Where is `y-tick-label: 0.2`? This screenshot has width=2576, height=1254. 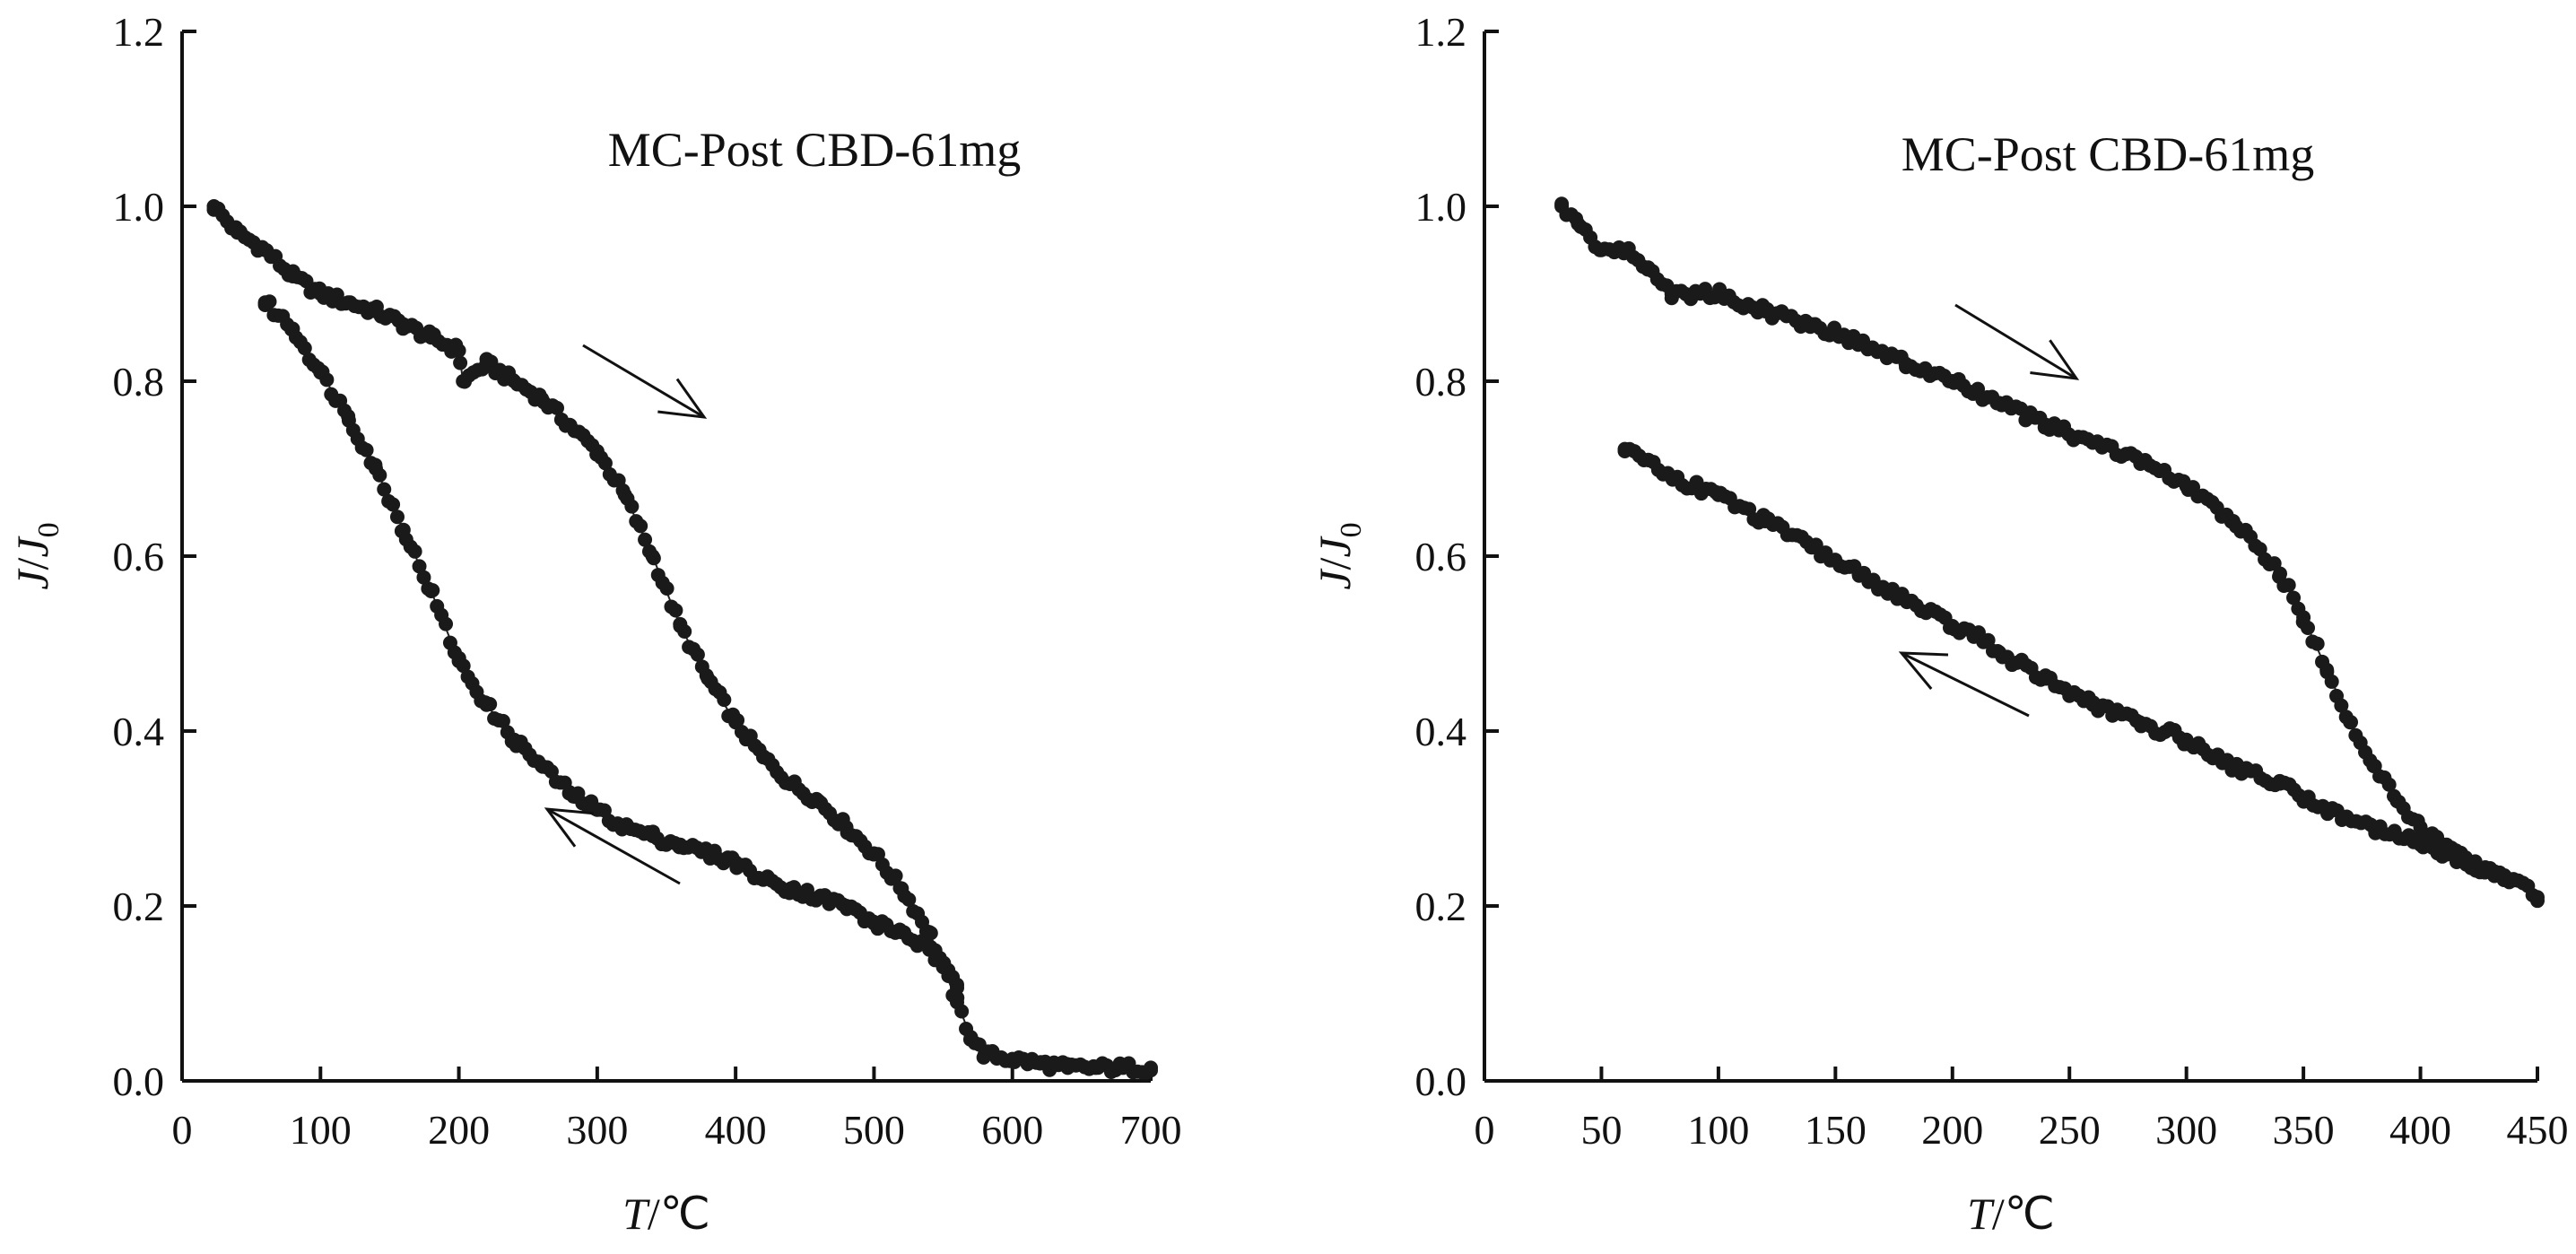
y-tick-label: 0.2 is located at coordinates (139, 906).